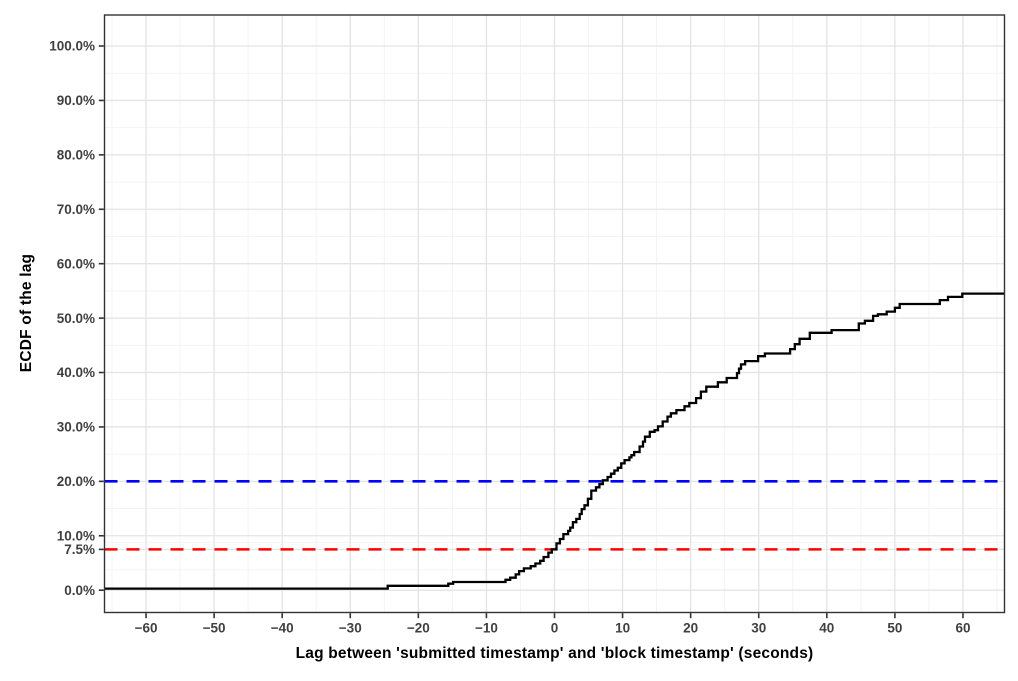  What do you see at coordinates (26, 313) in the screenshot?
I see `y-axis-title: ECDF of the lag` at bounding box center [26, 313].